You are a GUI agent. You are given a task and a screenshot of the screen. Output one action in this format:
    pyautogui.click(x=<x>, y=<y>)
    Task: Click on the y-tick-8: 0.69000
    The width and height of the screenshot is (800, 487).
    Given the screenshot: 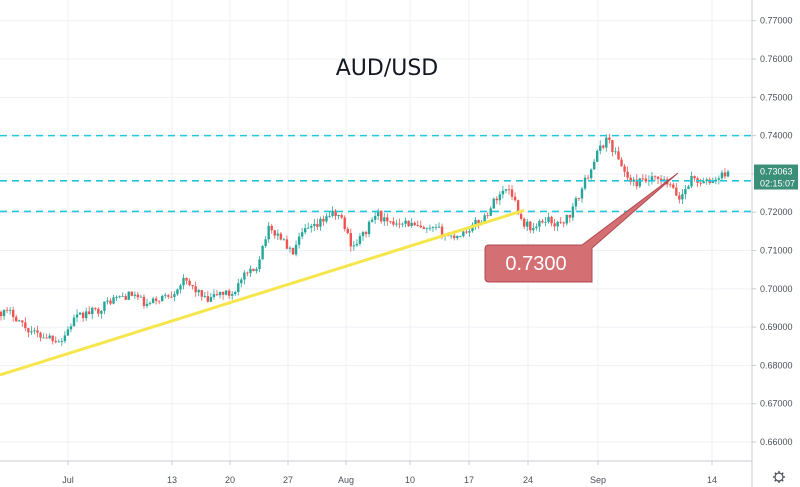 What is the action you would take?
    pyautogui.click(x=776, y=327)
    